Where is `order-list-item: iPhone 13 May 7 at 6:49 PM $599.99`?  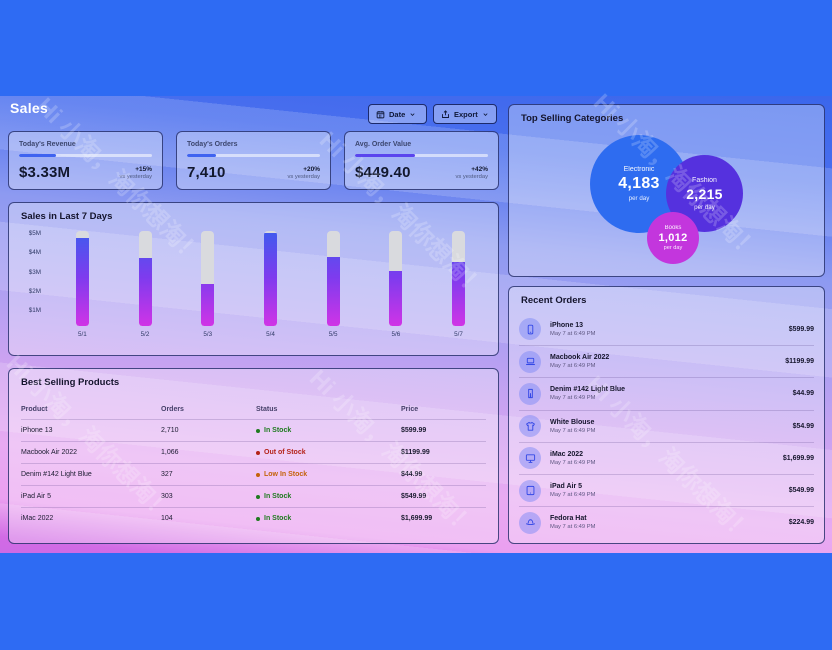 order-list-item: iPhone 13 May 7 at 6:49 PM $599.99 is located at coordinates (666, 329).